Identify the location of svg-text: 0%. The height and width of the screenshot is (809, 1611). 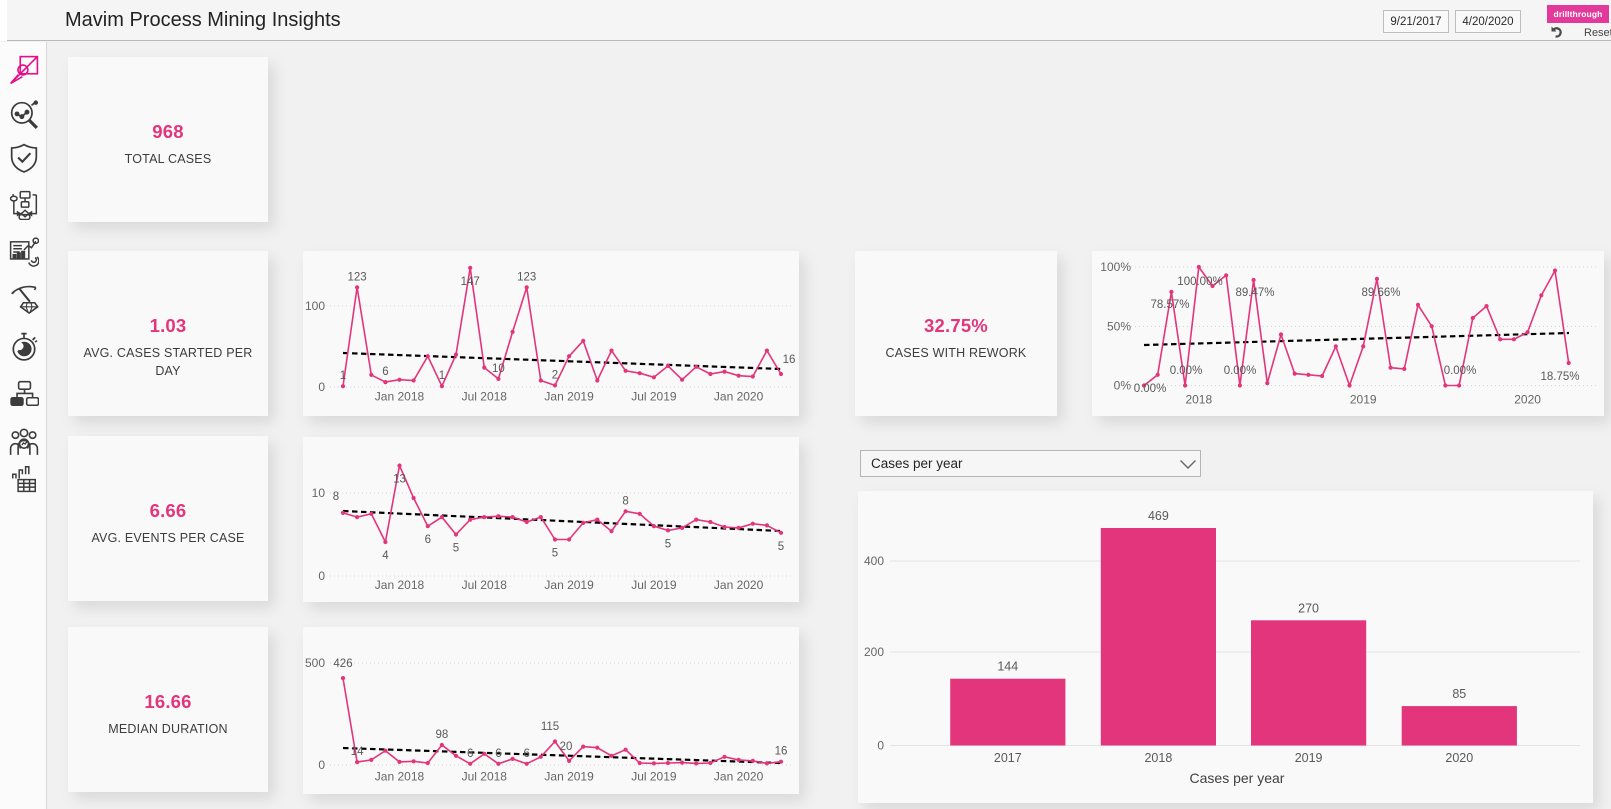
(1123, 386).